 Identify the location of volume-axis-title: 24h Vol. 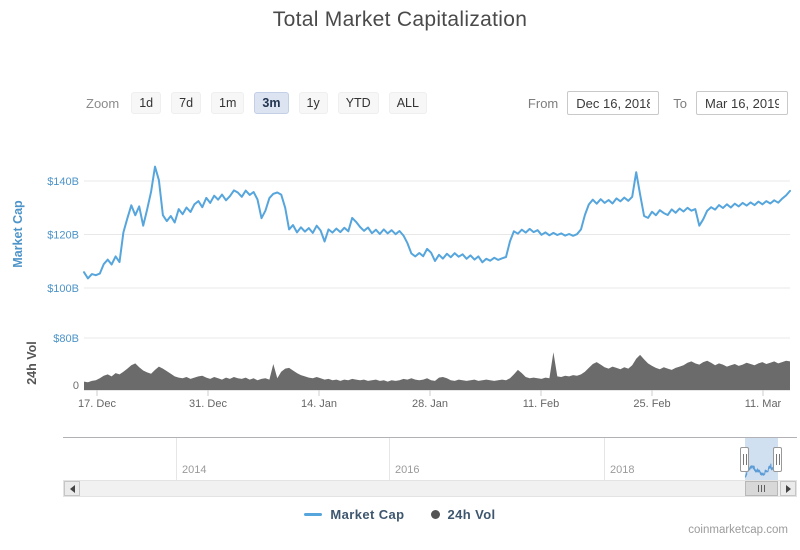
(32, 363).